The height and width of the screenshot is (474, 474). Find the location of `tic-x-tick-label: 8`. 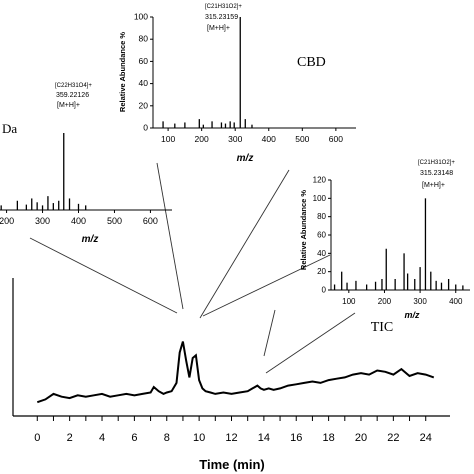

tic-x-tick-label: 8 is located at coordinates (167, 438).